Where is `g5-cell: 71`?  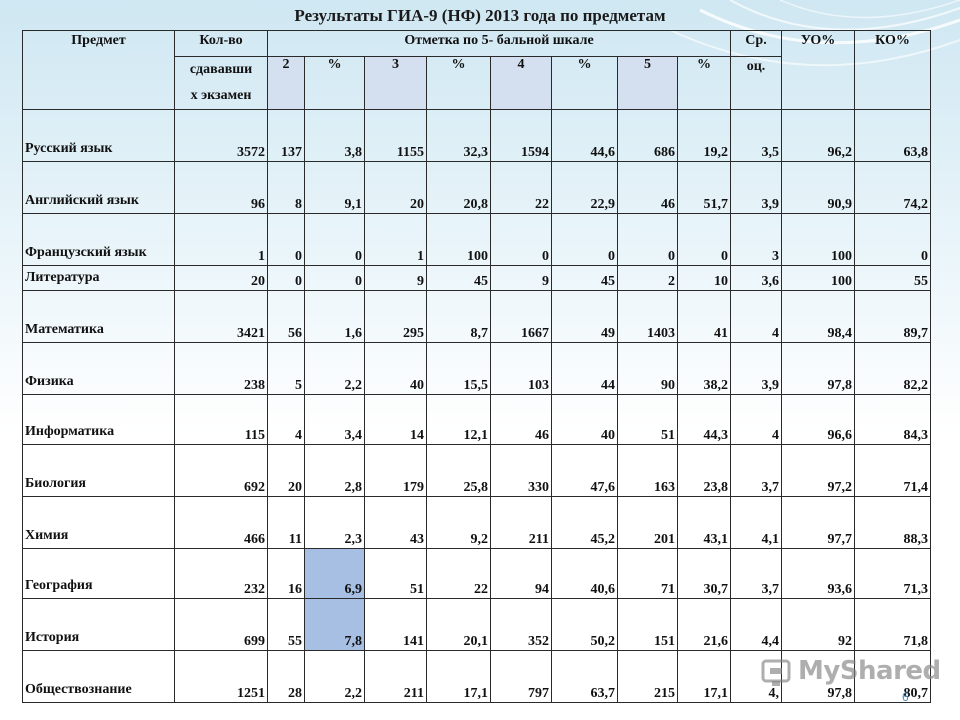
g5-cell: 71 is located at coordinates (647, 573).